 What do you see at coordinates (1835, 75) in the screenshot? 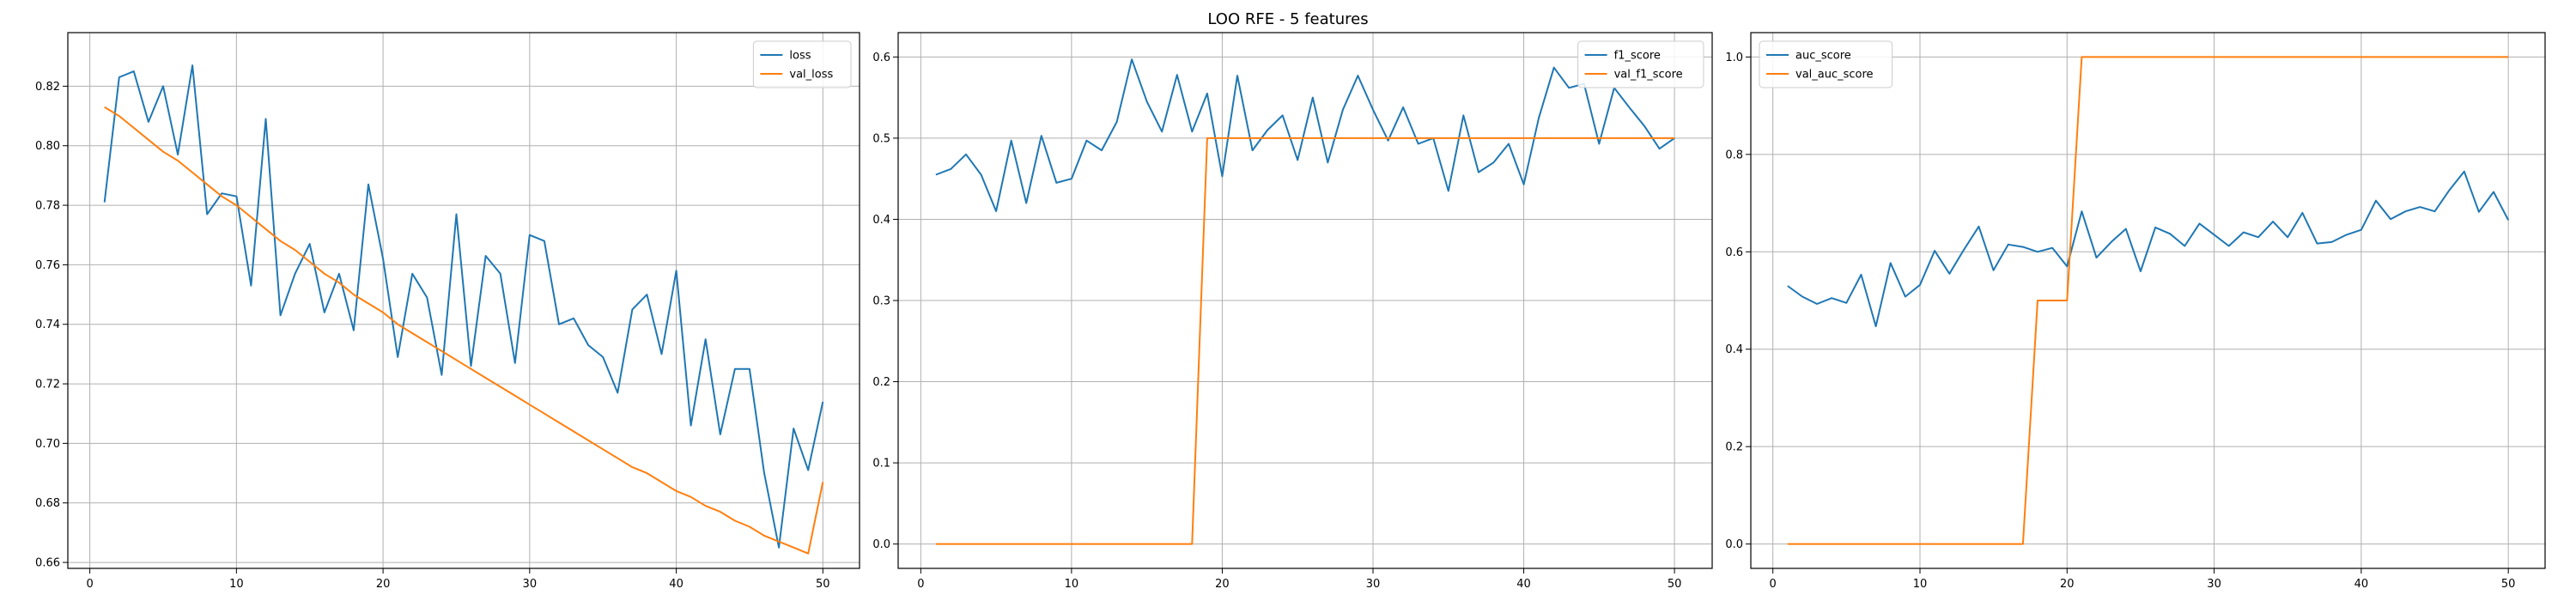
I see `legend-label: val_auc_score` at bounding box center [1835, 75].